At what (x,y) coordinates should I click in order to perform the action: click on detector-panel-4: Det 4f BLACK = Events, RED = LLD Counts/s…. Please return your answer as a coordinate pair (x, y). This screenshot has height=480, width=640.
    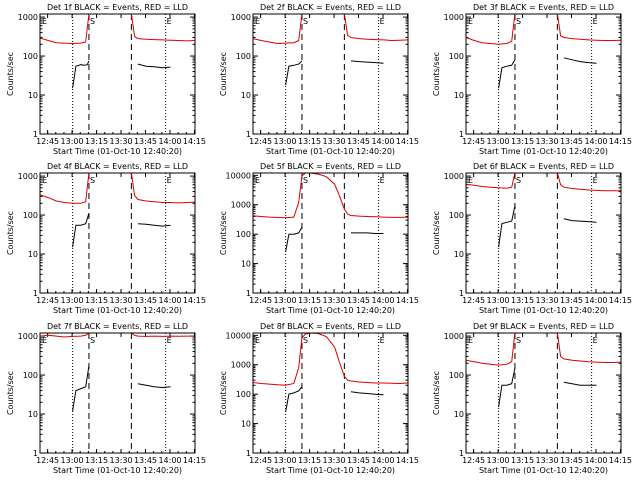
    Looking at the image, I should click on (106, 238).